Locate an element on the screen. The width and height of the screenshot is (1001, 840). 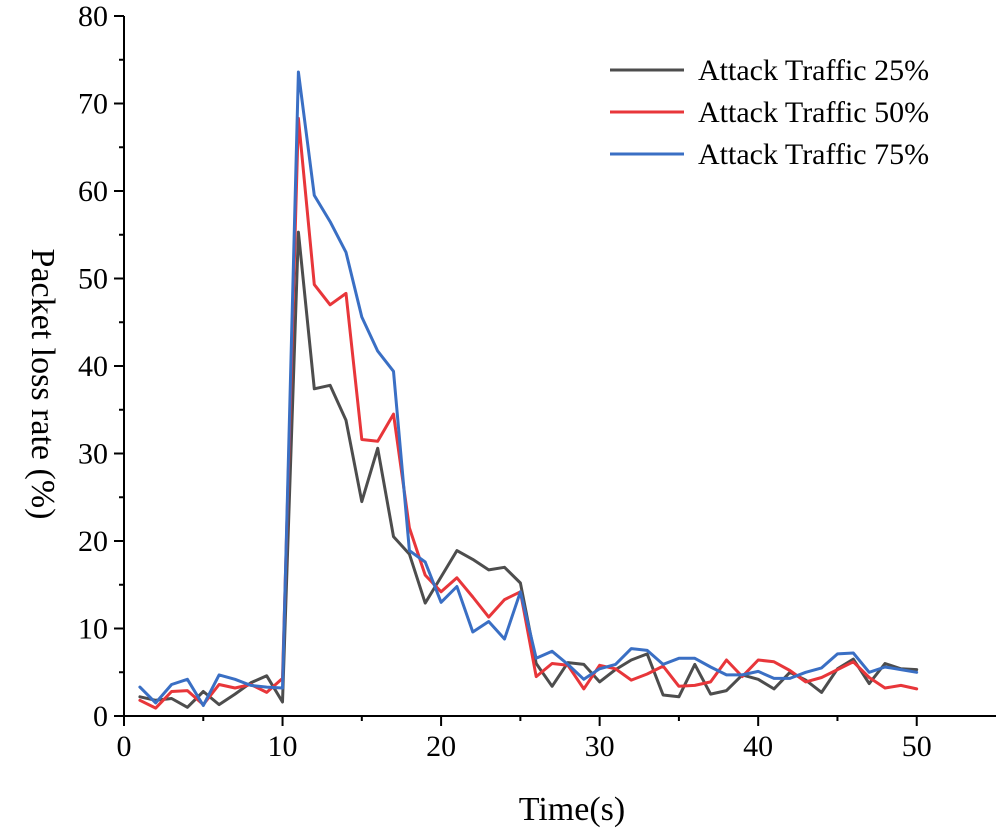
y-axis-title: Packet loss rate (%) is located at coordinates (42, 384).